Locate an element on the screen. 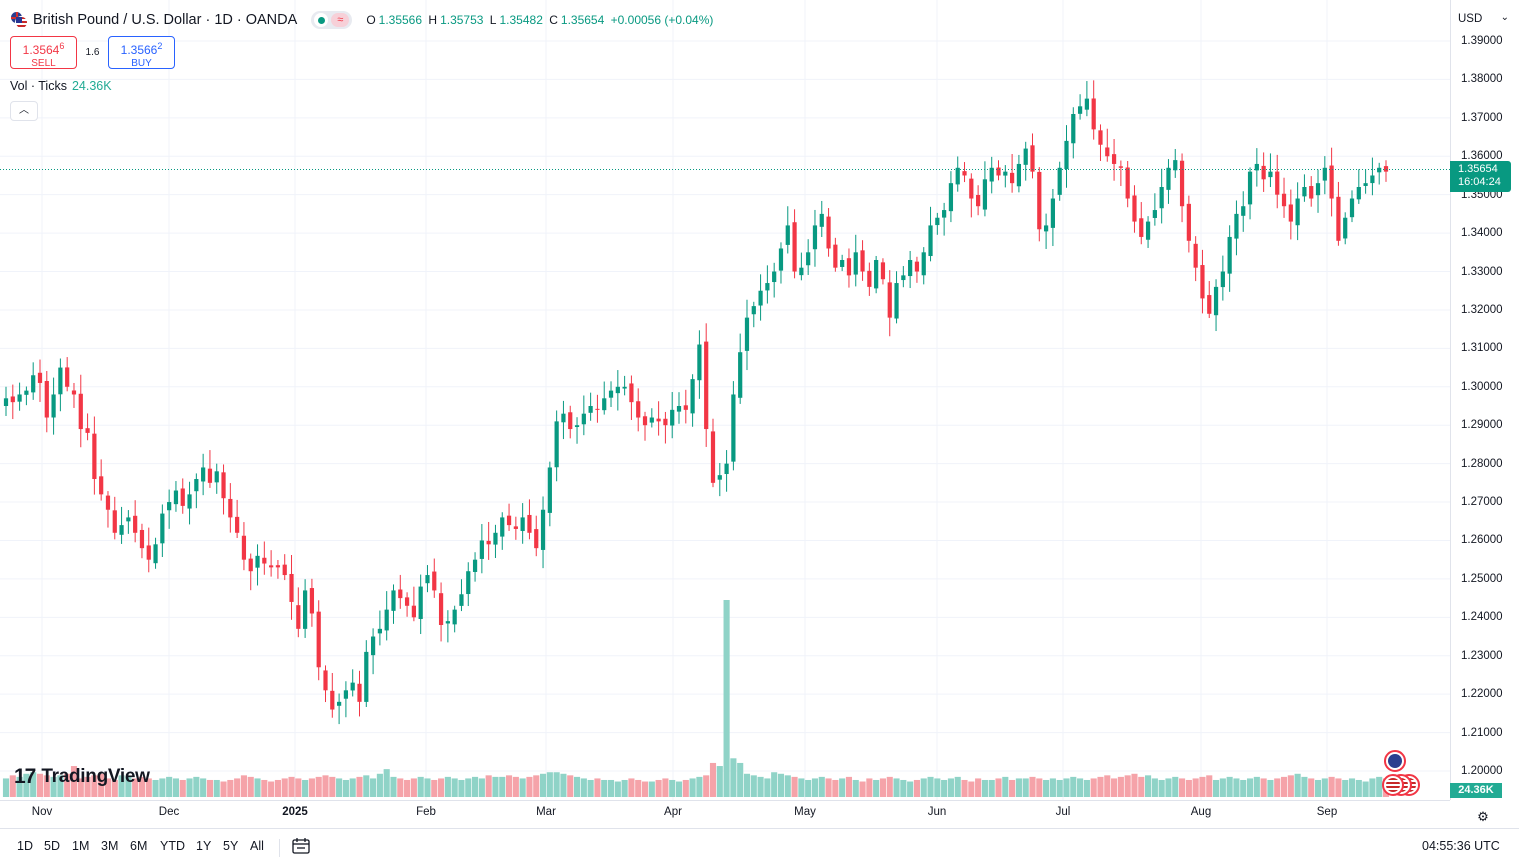 The width and height of the screenshot is (1519, 867). range-all-button: All is located at coordinates (257, 846).